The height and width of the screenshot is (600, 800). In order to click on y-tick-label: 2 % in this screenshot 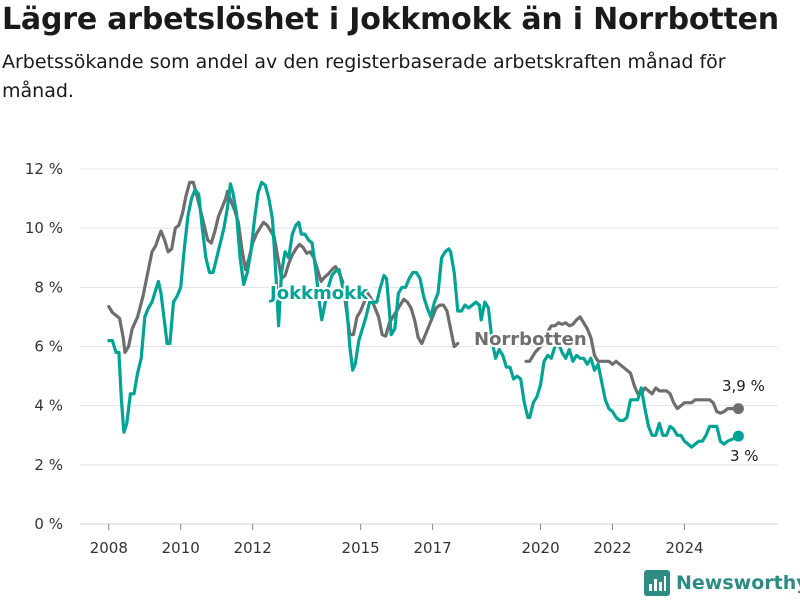, I will do `click(48, 465)`.